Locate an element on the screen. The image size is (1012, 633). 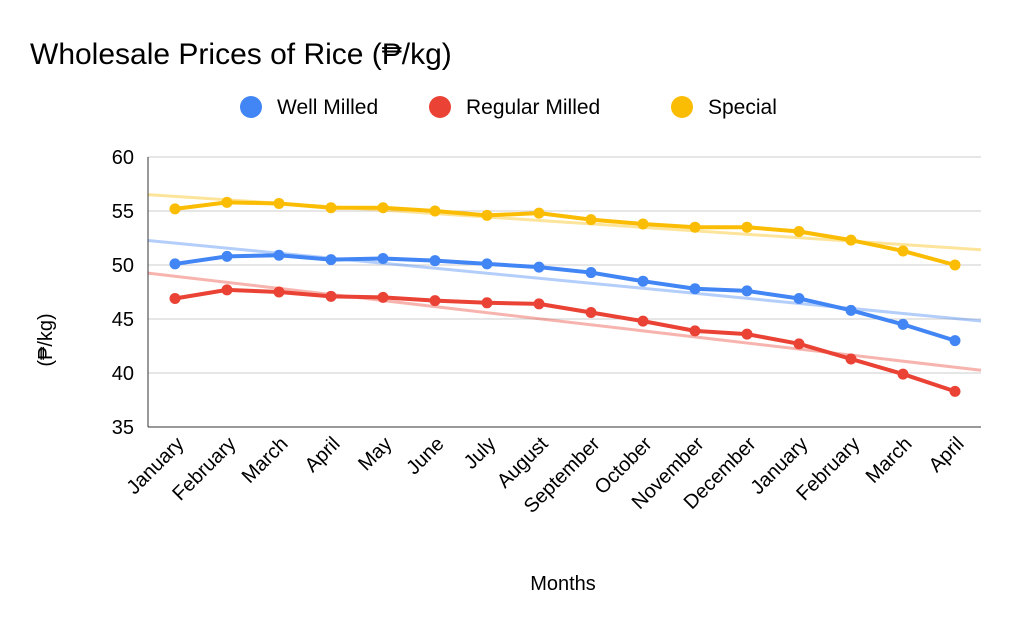
legend-label: Special is located at coordinates (742, 107).